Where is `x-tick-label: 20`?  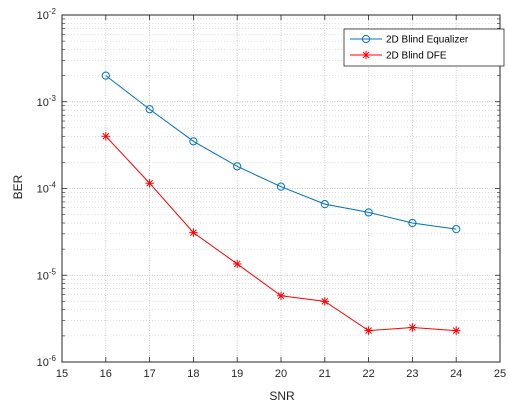 x-tick-label: 20 is located at coordinates (281, 374).